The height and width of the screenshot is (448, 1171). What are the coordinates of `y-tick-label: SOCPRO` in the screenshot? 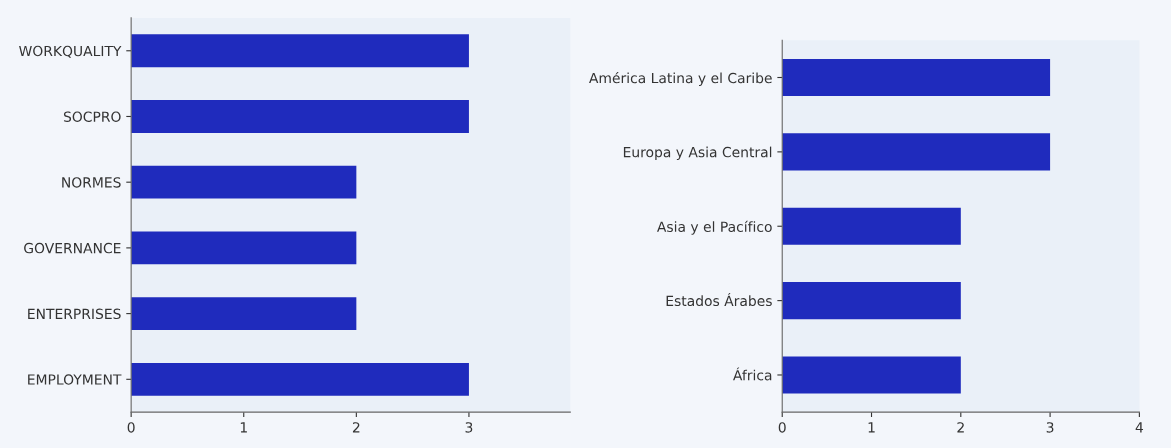 It's located at (92, 116).